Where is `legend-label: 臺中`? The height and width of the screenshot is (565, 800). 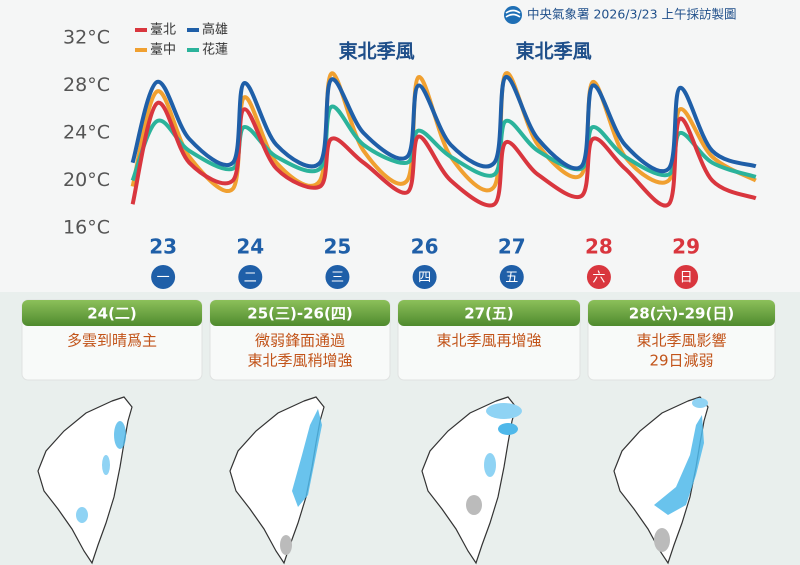 legend-label: 臺中 is located at coordinates (163, 50).